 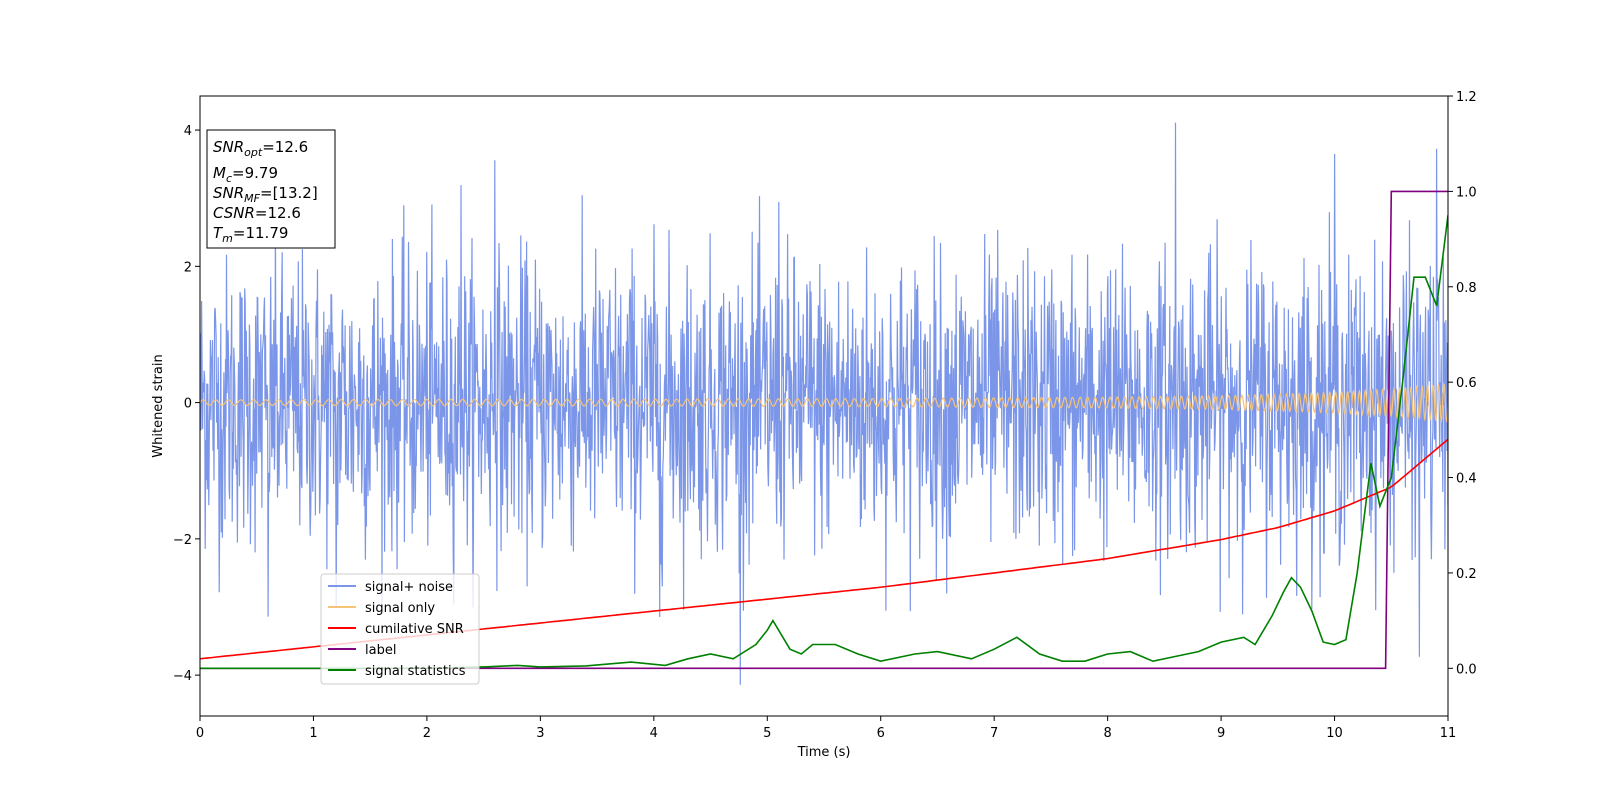 I want to click on x-tick-label: 4, so click(x=654, y=733).